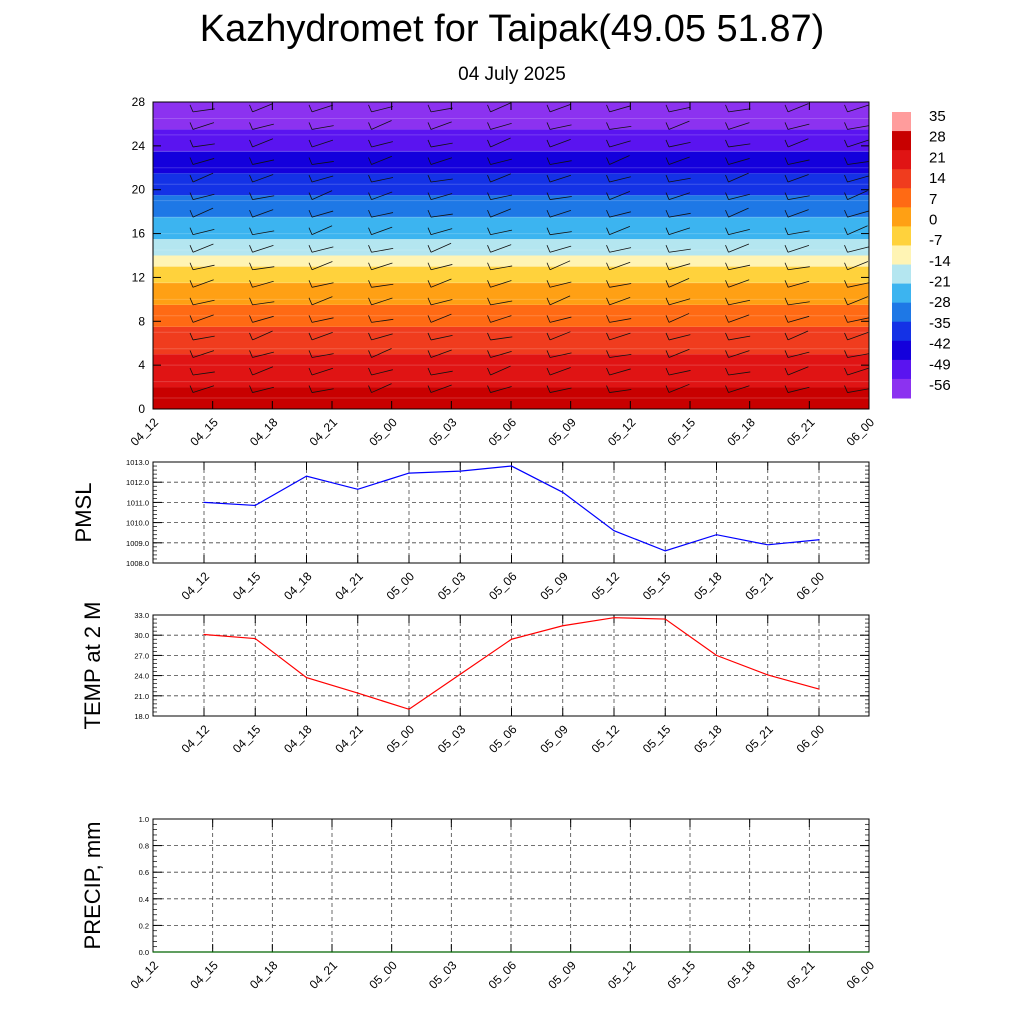  What do you see at coordinates (657, 739) in the screenshot?
I see `x-tick-label: 05_15` at bounding box center [657, 739].